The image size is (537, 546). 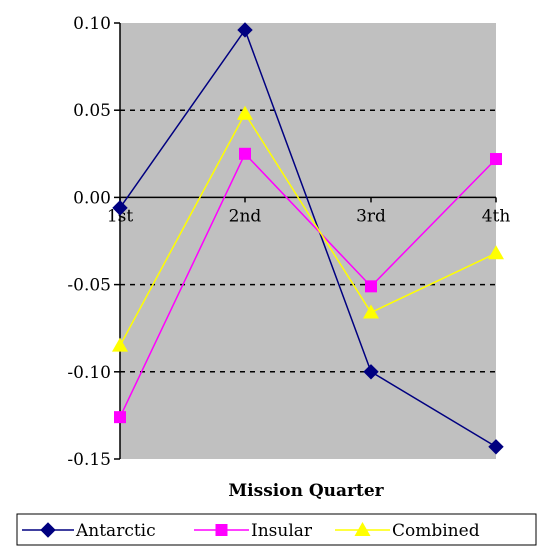 I want to click on legend-antarctic-marker, so click(x=48, y=530).